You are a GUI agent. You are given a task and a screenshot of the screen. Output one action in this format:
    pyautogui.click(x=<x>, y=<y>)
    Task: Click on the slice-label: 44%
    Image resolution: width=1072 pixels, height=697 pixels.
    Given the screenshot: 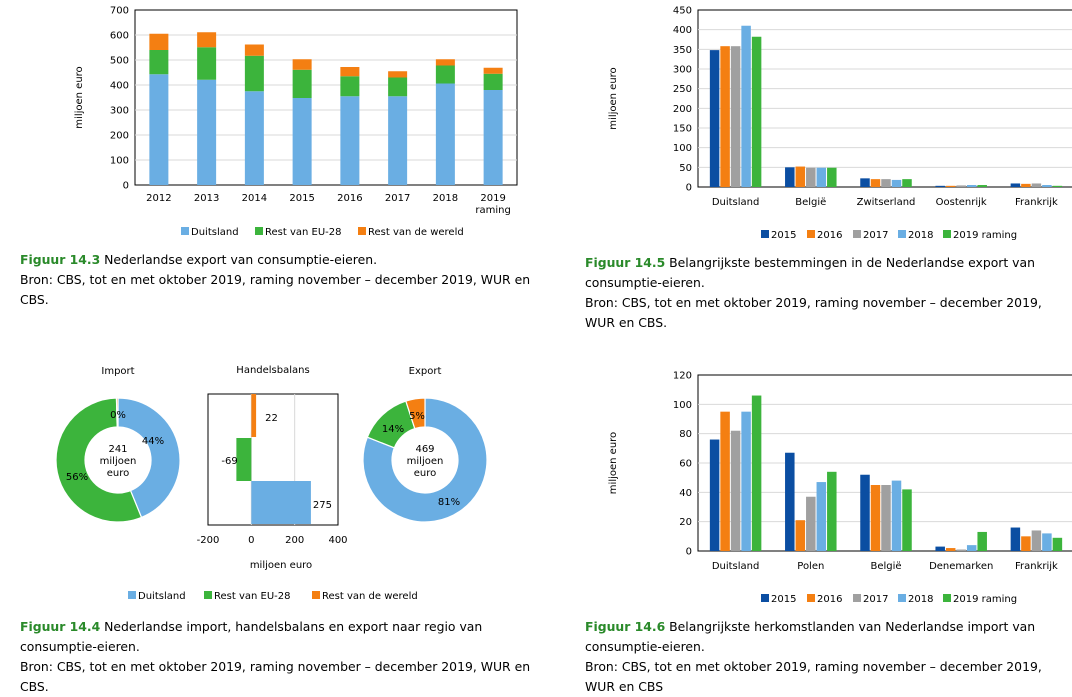 What is the action you would take?
    pyautogui.click(x=153, y=441)
    